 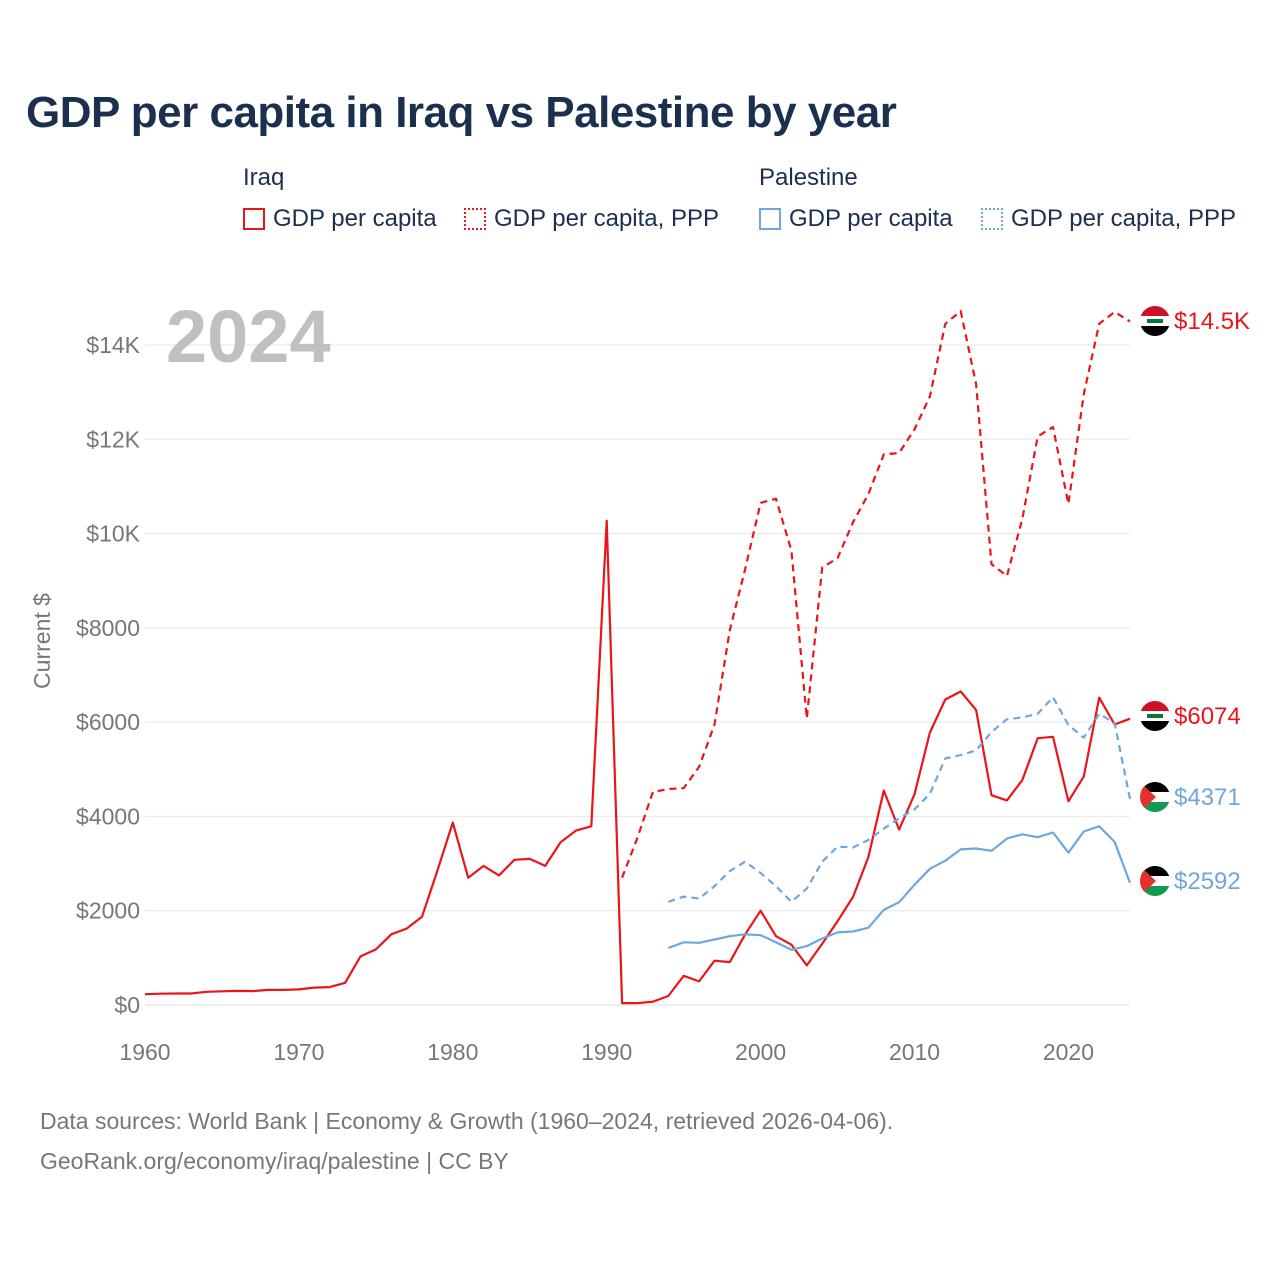 What do you see at coordinates (108, 816) in the screenshot?
I see `y-tick-label: $4000` at bounding box center [108, 816].